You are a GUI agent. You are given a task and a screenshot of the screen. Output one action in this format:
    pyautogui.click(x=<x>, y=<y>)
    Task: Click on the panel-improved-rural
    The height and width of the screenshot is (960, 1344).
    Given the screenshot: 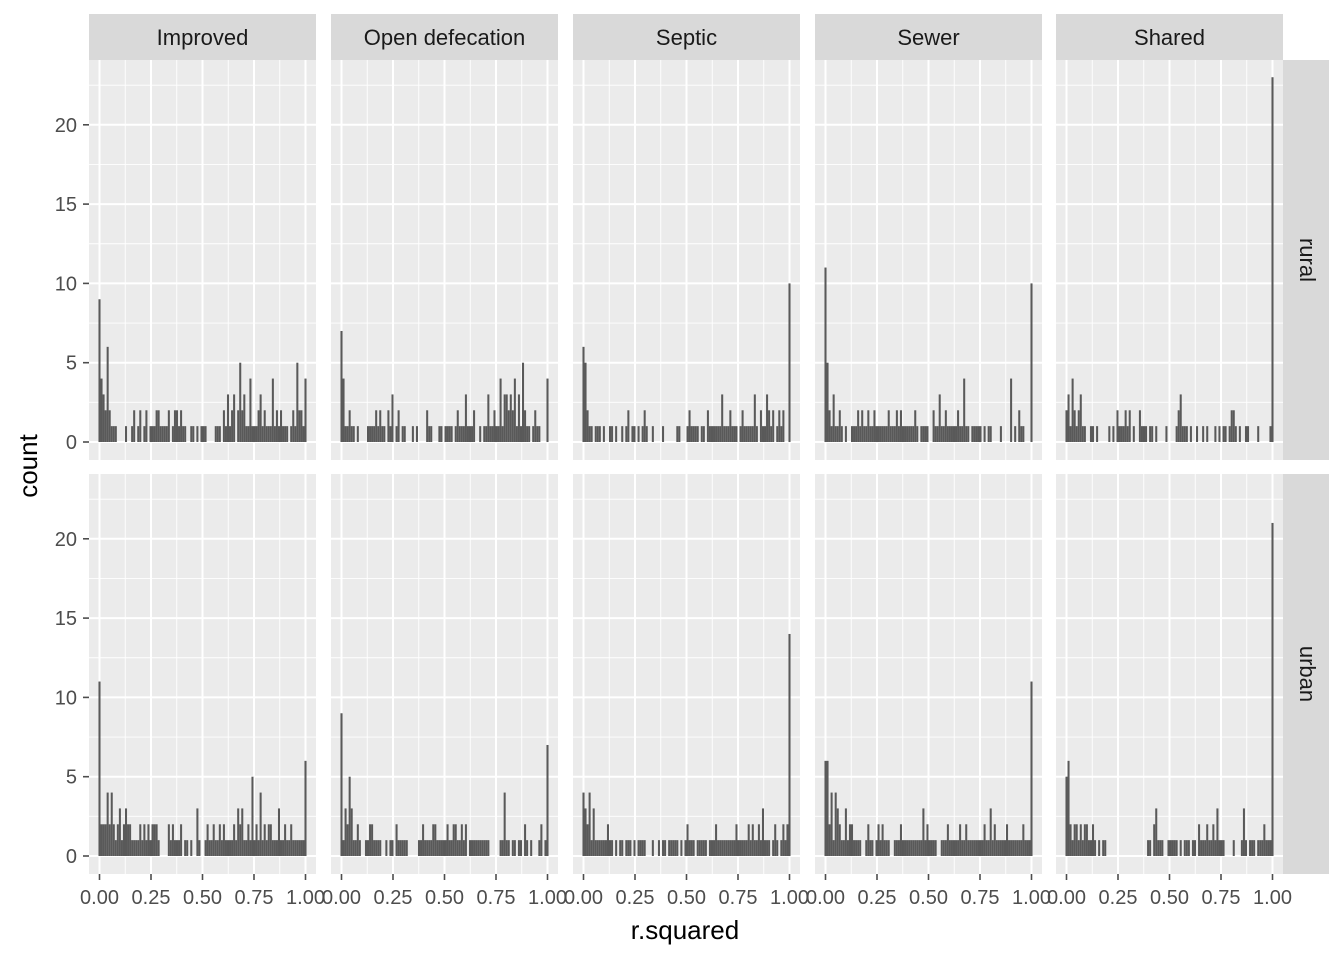 What is the action you would take?
    pyautogui.click(x=202, y=260)
    